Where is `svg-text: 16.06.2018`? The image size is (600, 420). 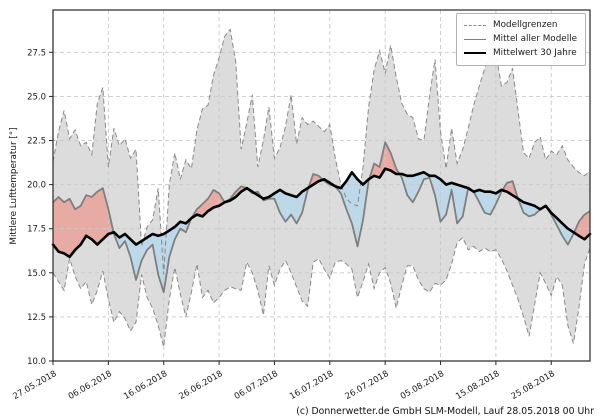
svg-text: 16.06.2018 is located at coordinates (145, 385).